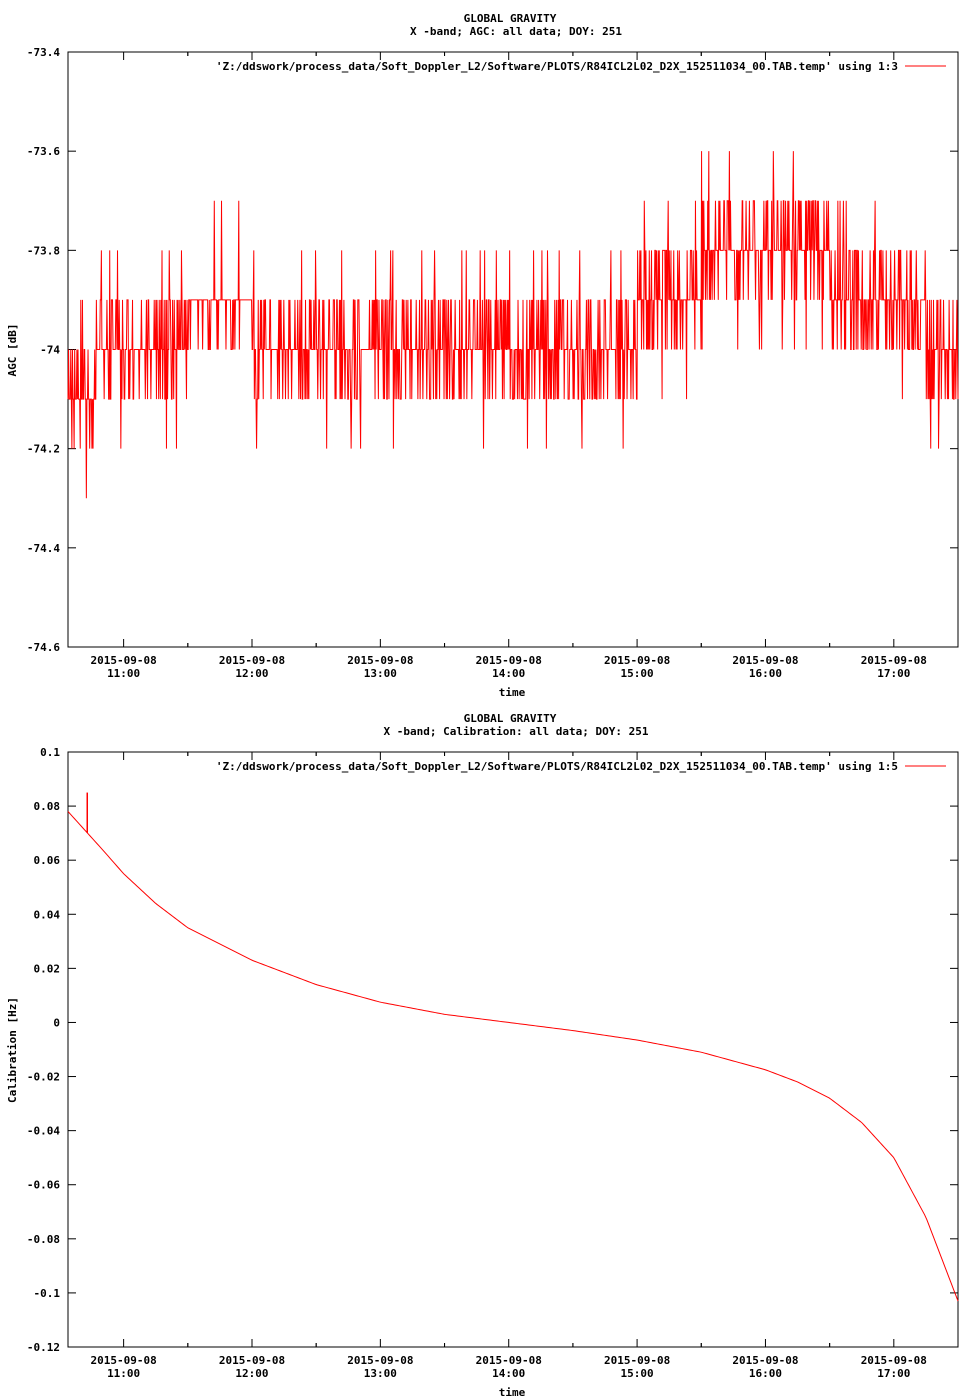  What do you see at coordinates (43, 1131) in the screenshot?
I see `y-tick-label: -0.04` at bounding box center [43, 1131].